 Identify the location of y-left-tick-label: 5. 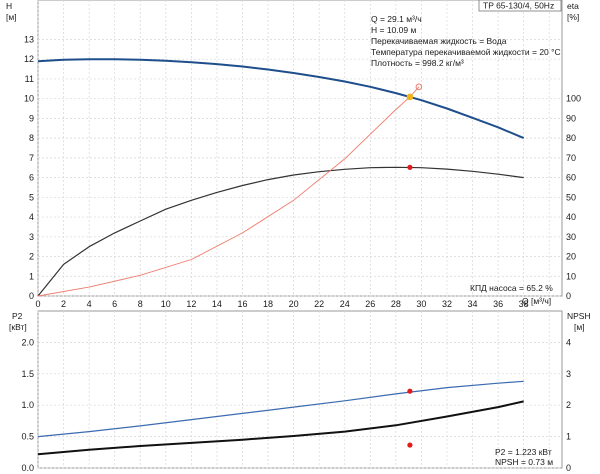
(31, 197).